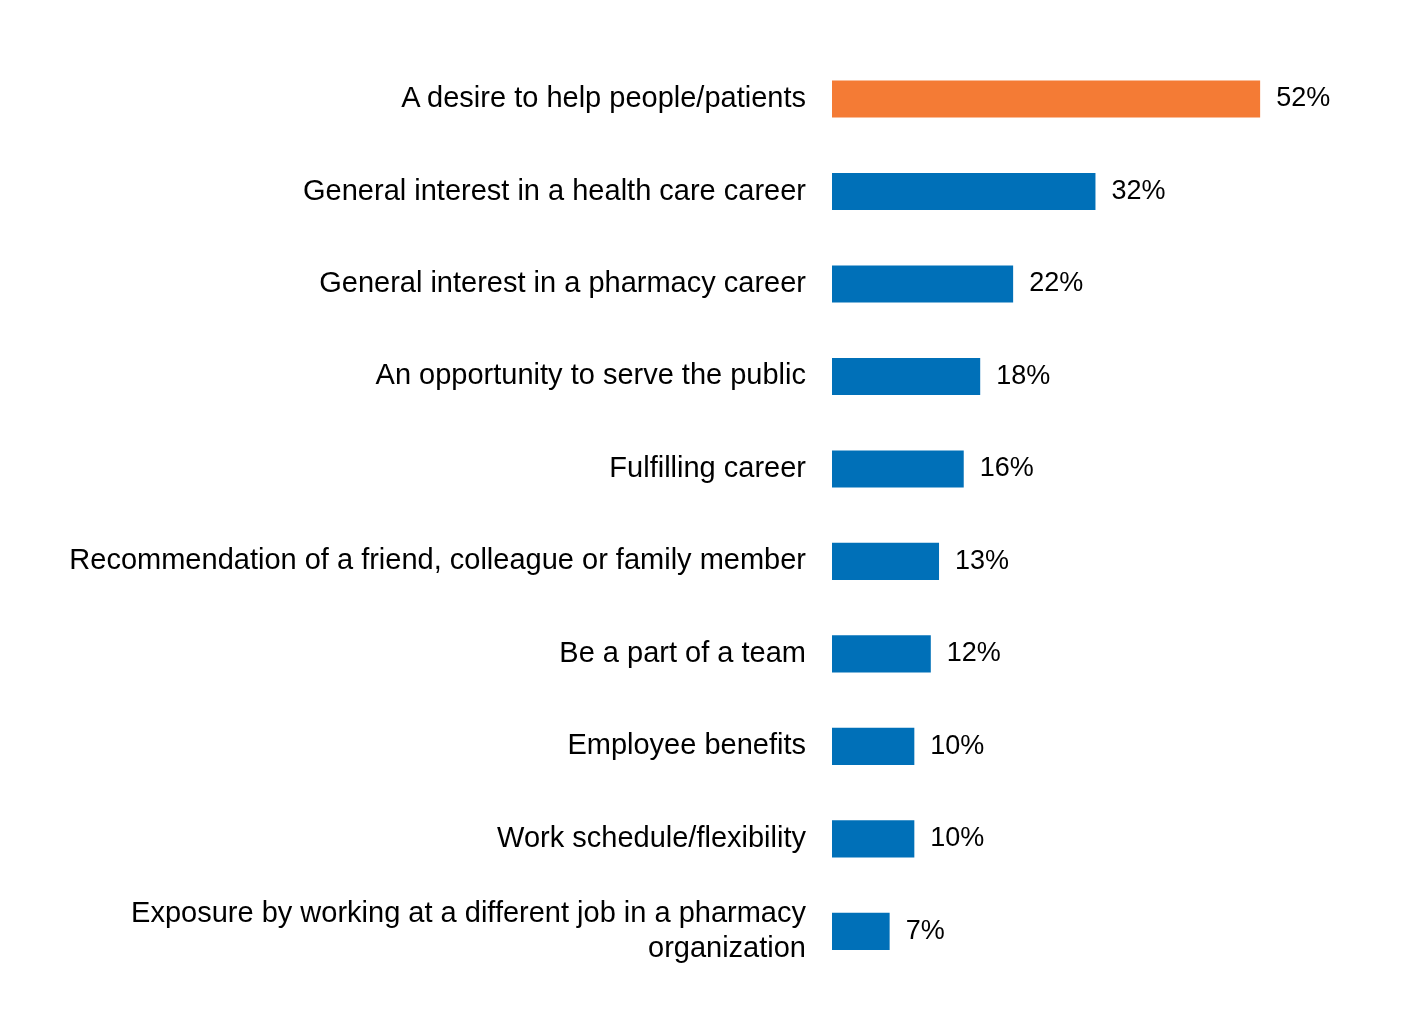 This screenshot has width=1402, height=1013. I want to click on y-tick-label: General interest in a pharmacy career, so click(563, 282).